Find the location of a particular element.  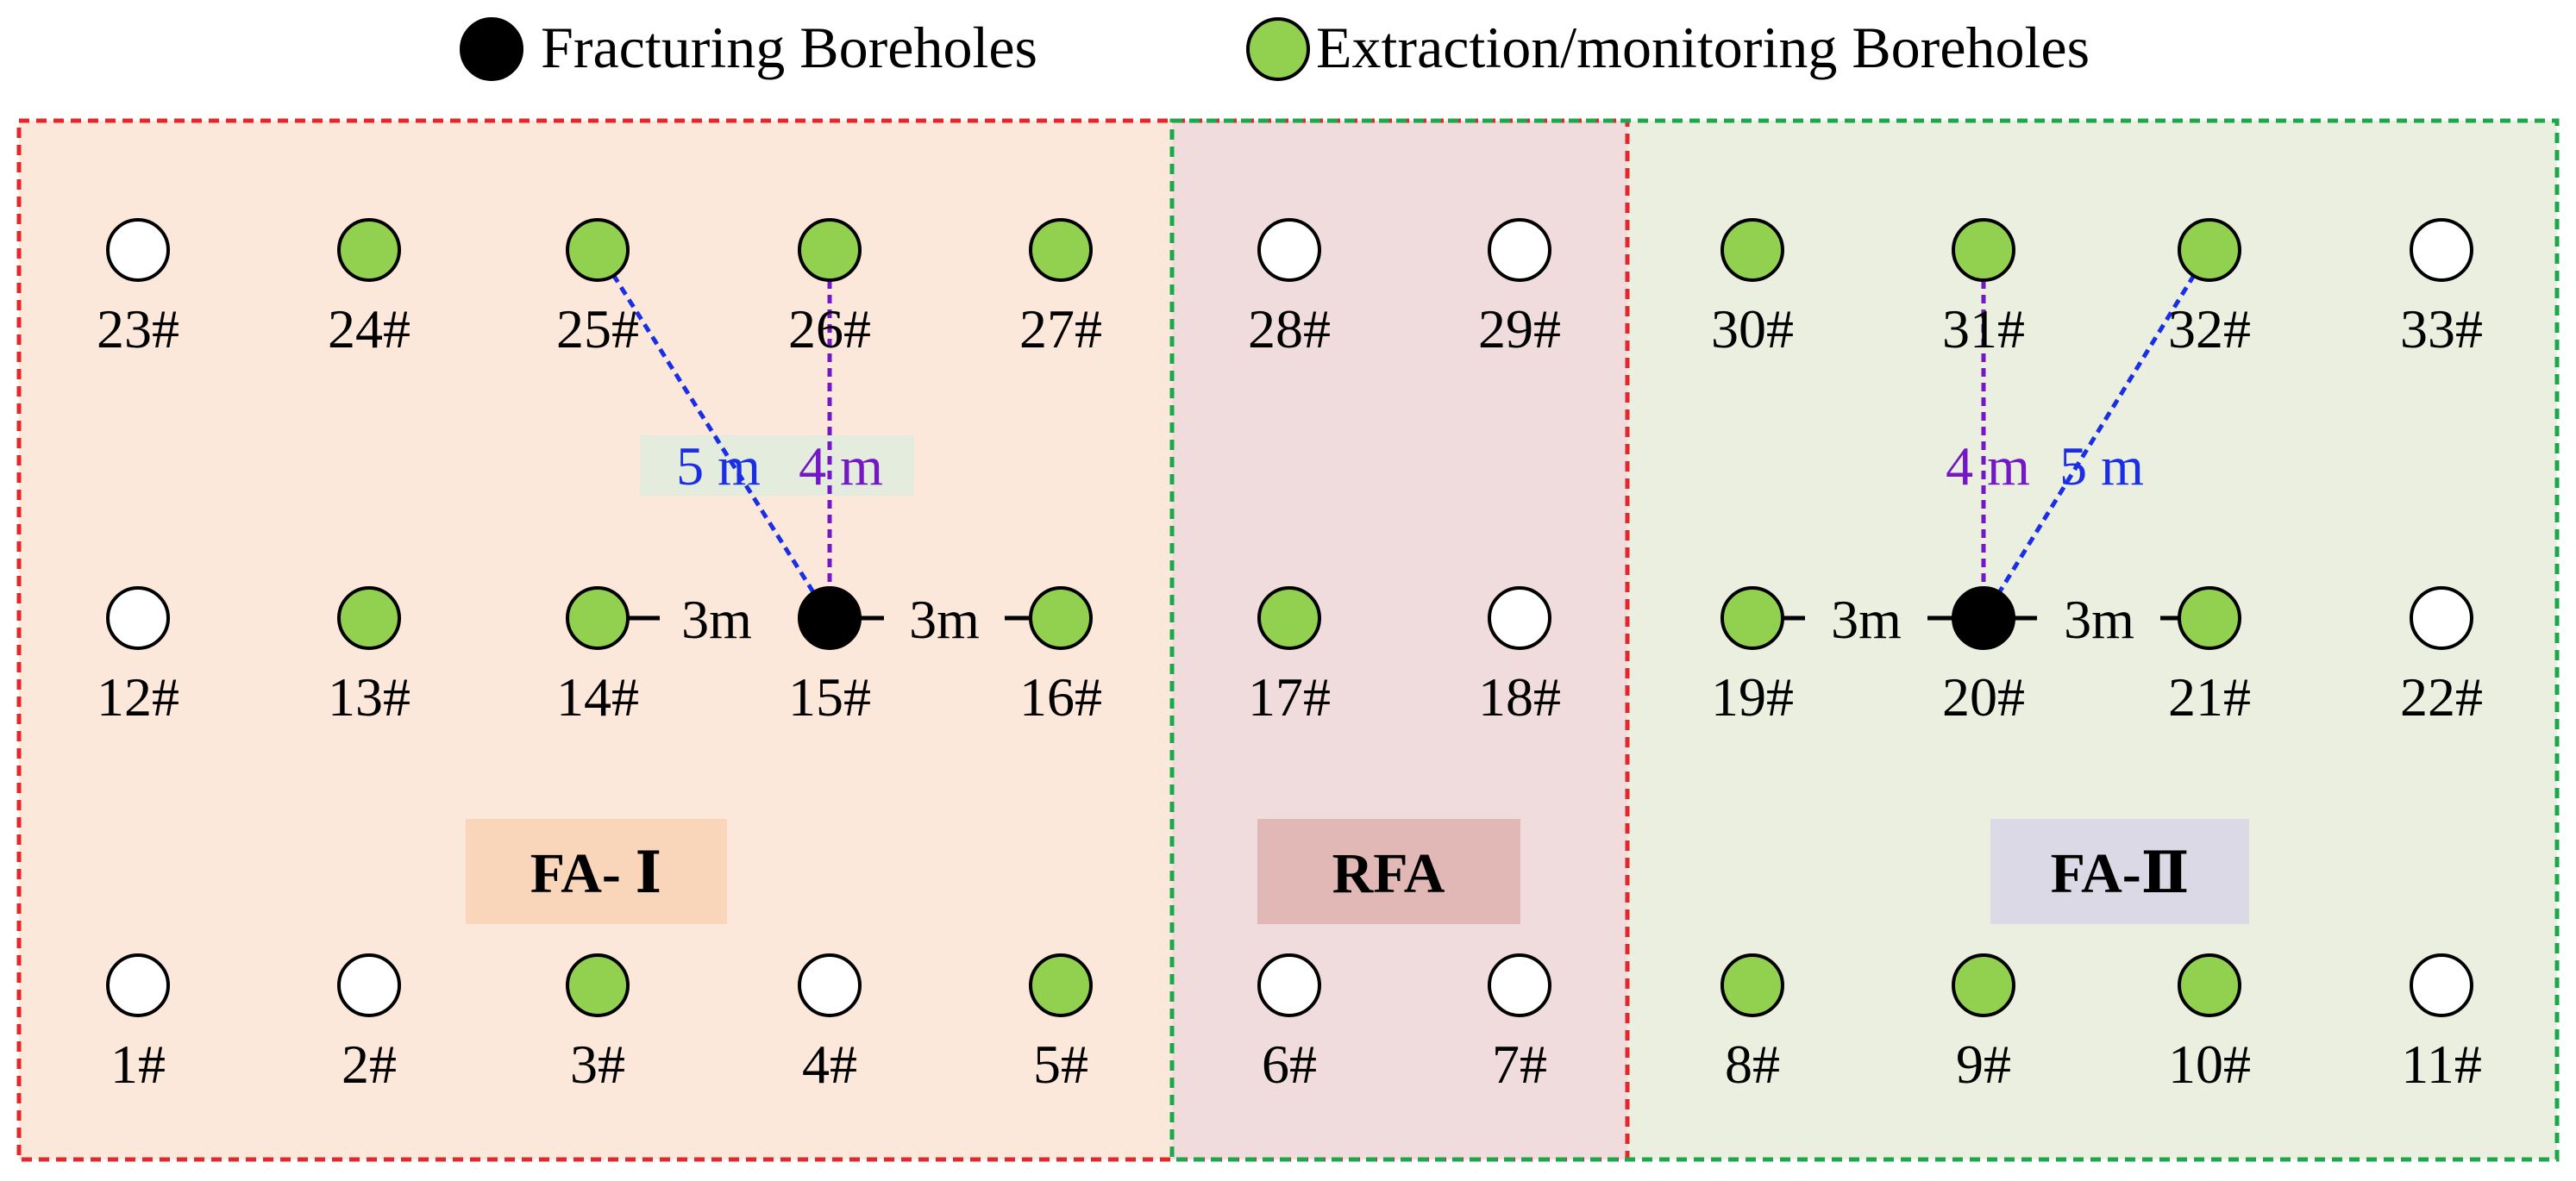

borehole-33-marker is located at coordinates (2441, 250).